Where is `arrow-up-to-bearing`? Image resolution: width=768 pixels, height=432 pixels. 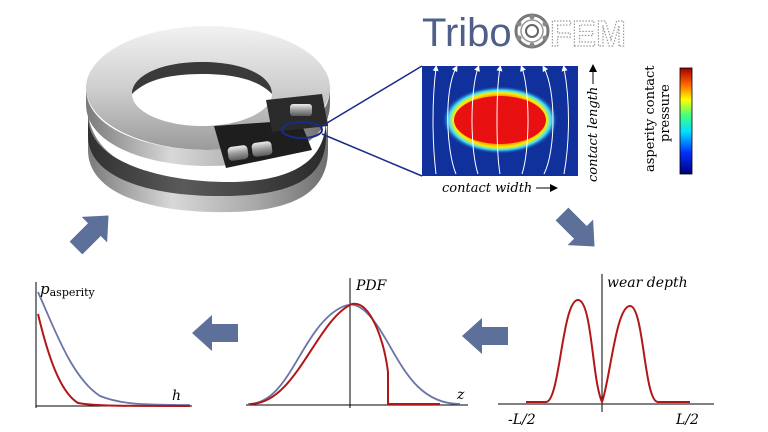 arrow-up-to-bearing is located at coordinates (89, 235).